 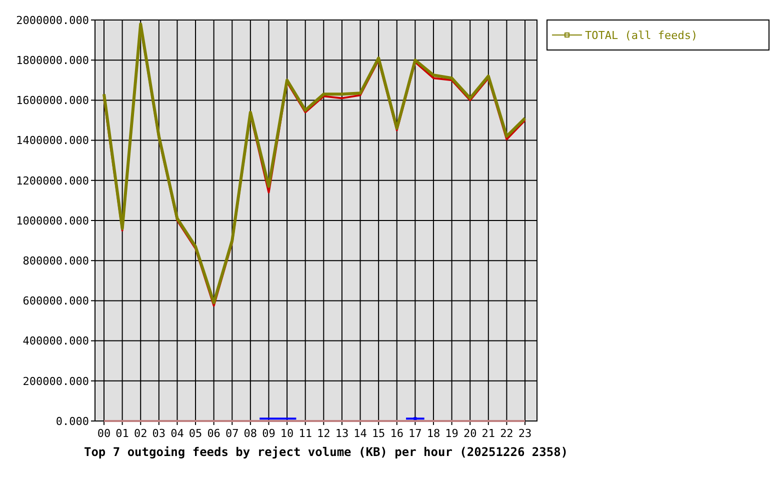 What do you see at coordinates (397, 433) in the screenshot?
I see `x-tick-label: 16` at bounding box center [397, 433].